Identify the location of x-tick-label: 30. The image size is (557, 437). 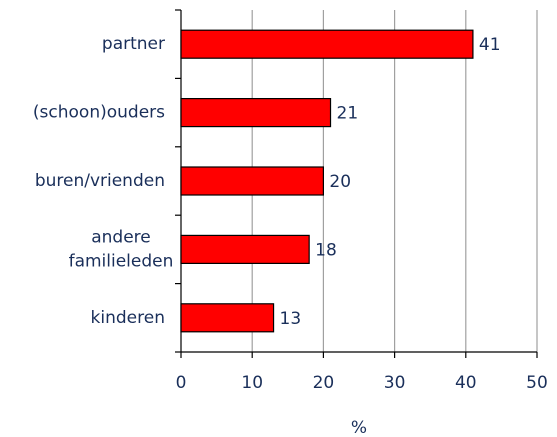
(395, 383).